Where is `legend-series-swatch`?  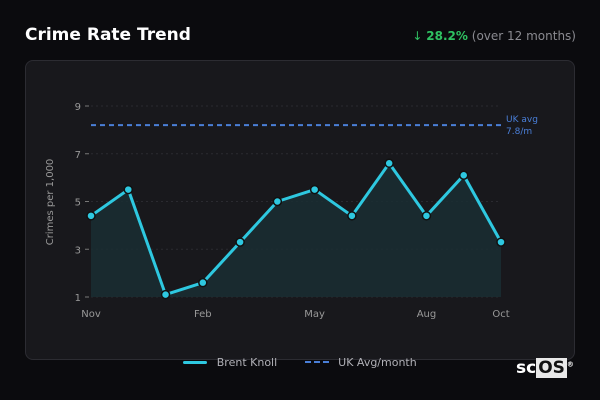
legend-series-swatch is located at coordinates (195, 362).